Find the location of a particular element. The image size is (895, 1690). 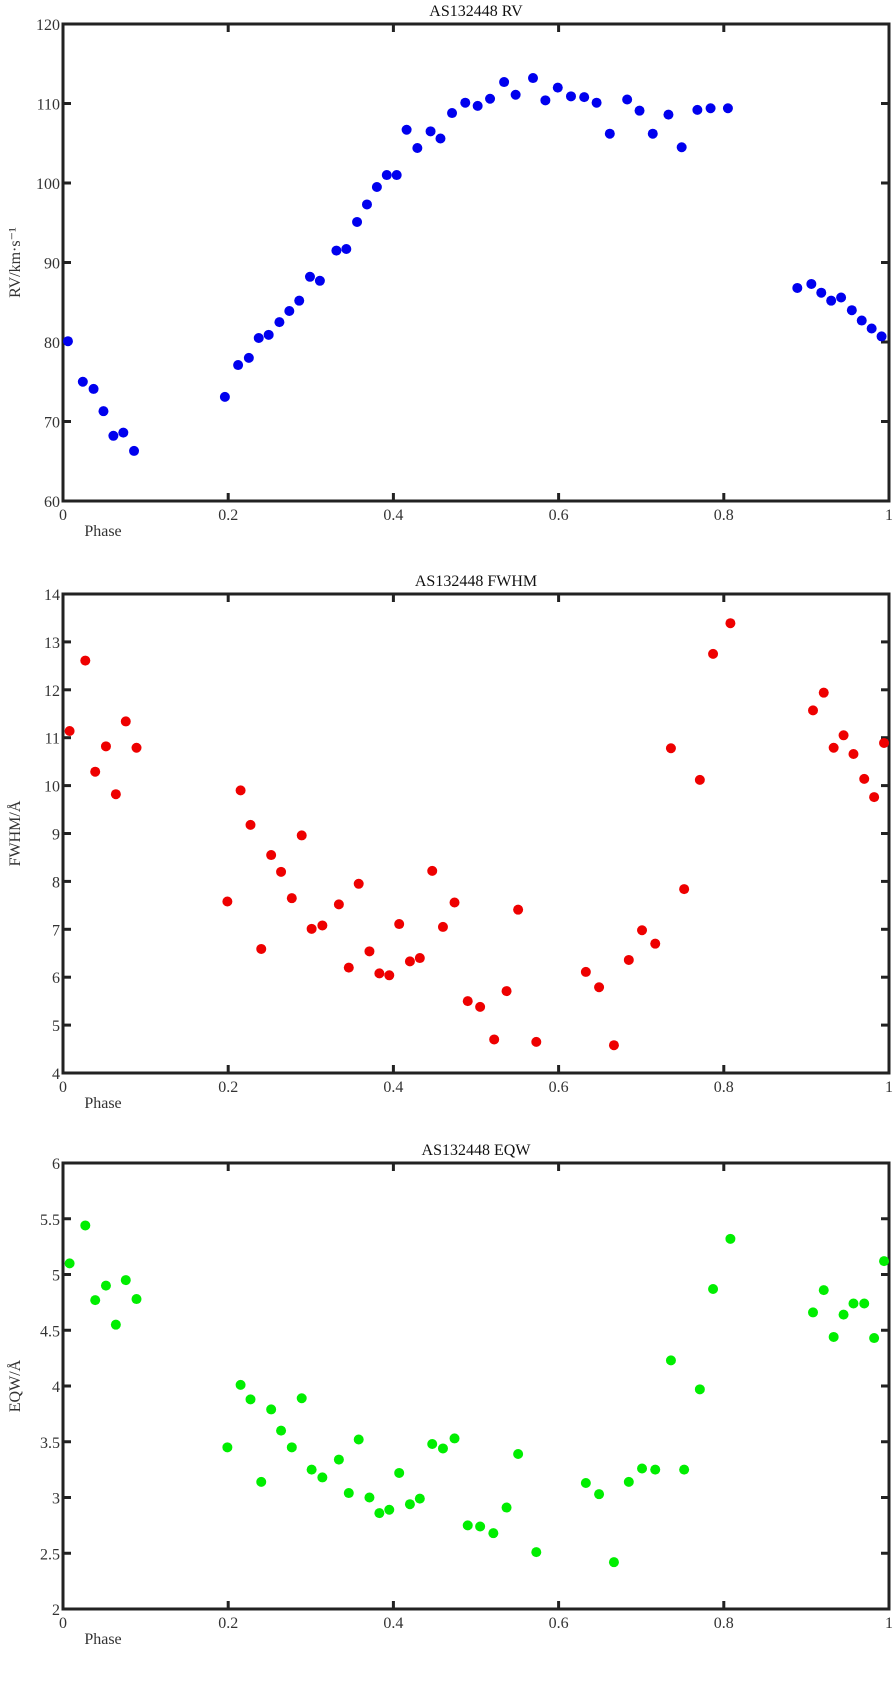

chart-title: AS132448 RV is located at coordinates (476, 11).